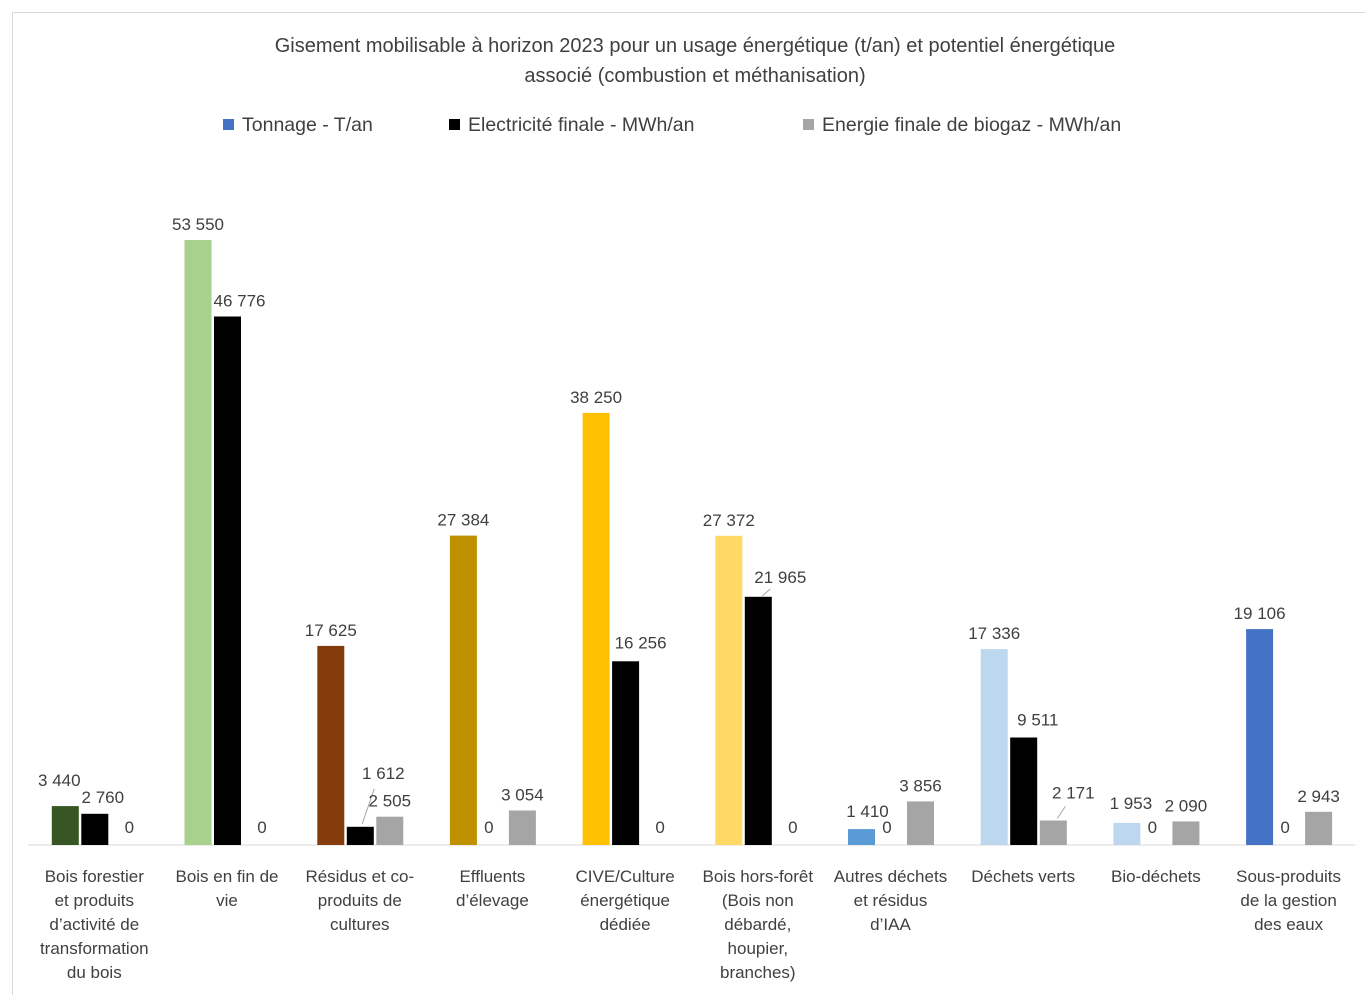 Image resolution: width=1365 pixels, height=995 pixels. Describe the element at coordinates (758, 948) in the screenshot. I see `category-label: houpier,` at that location.